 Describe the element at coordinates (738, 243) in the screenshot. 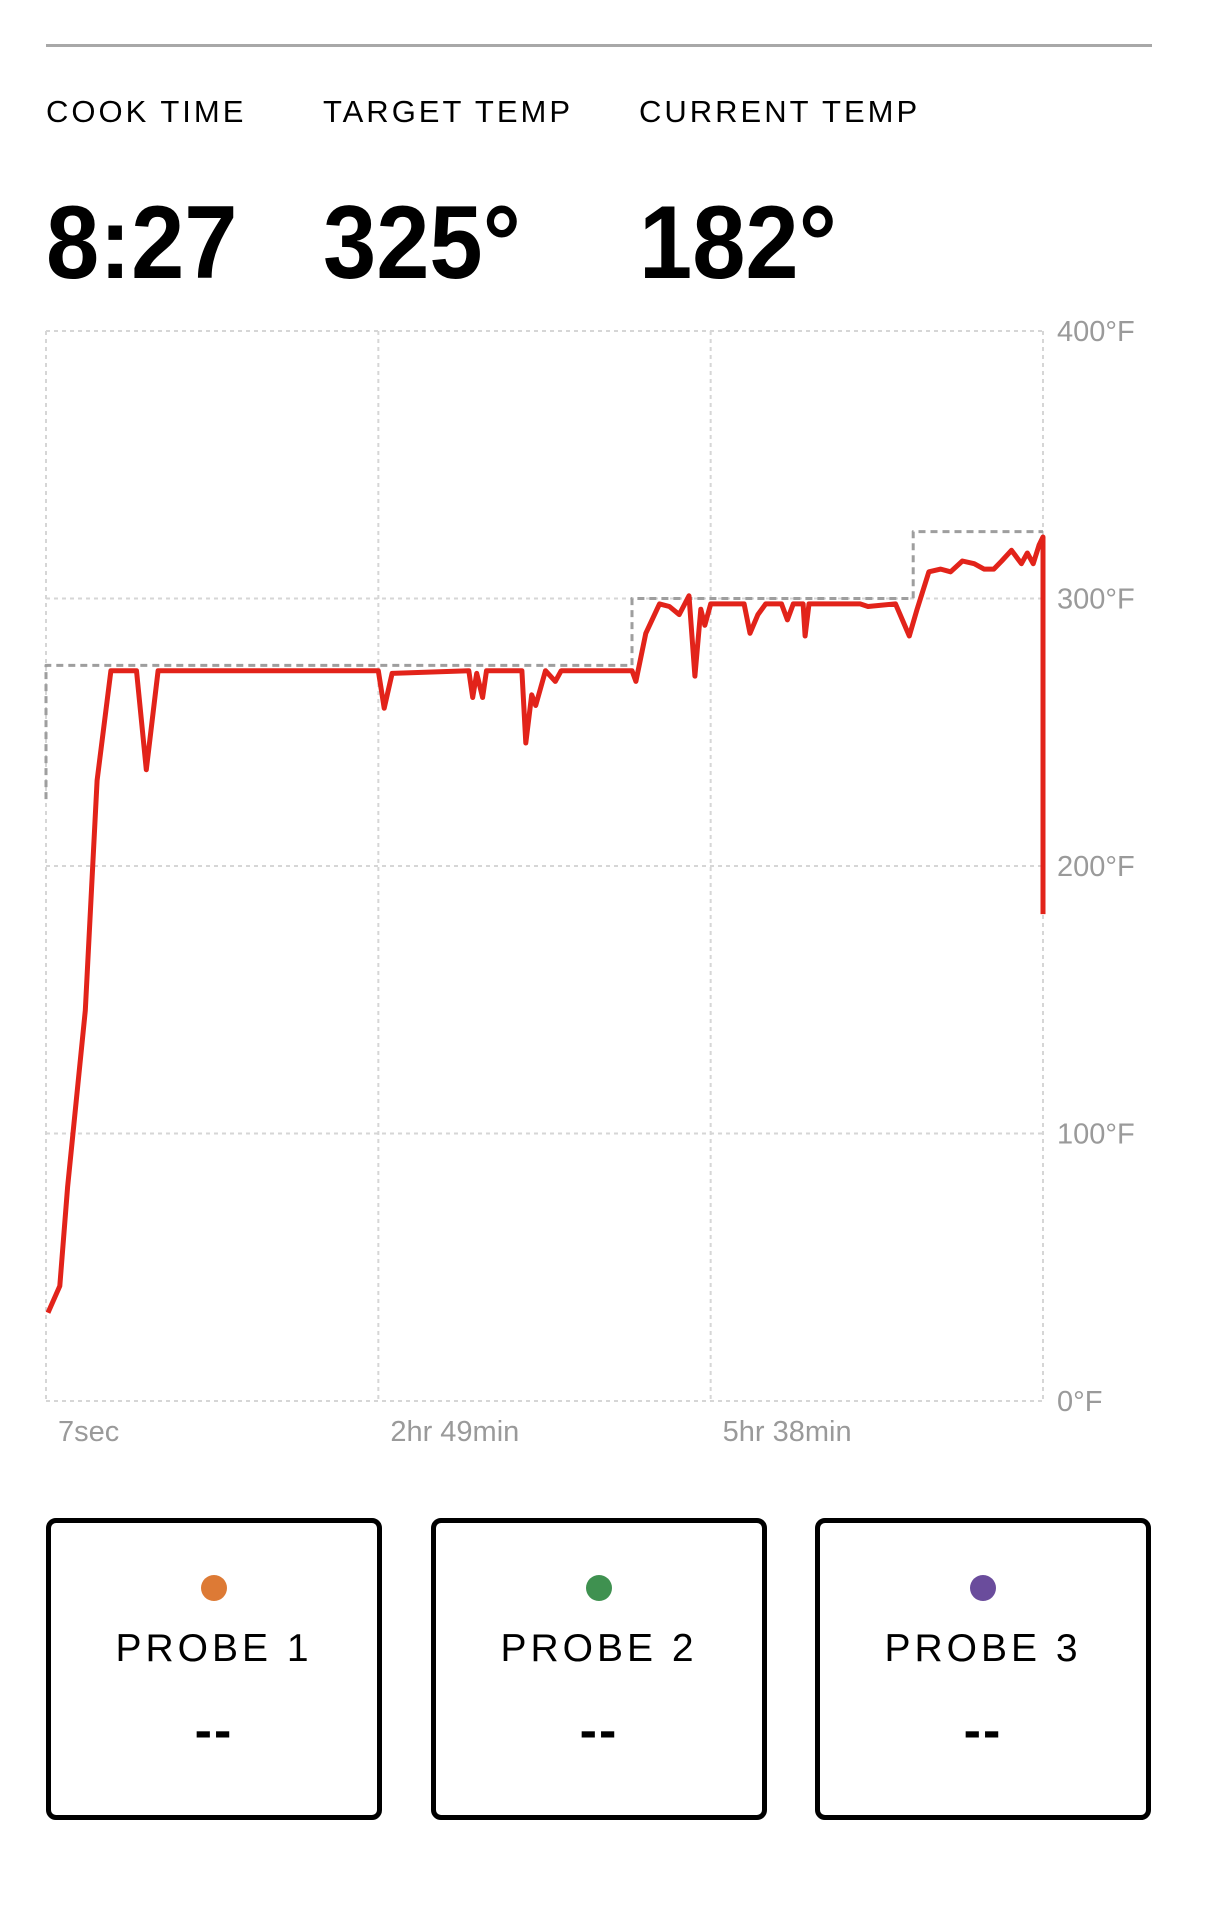

I see `current-temp-value: 182°` at that location.